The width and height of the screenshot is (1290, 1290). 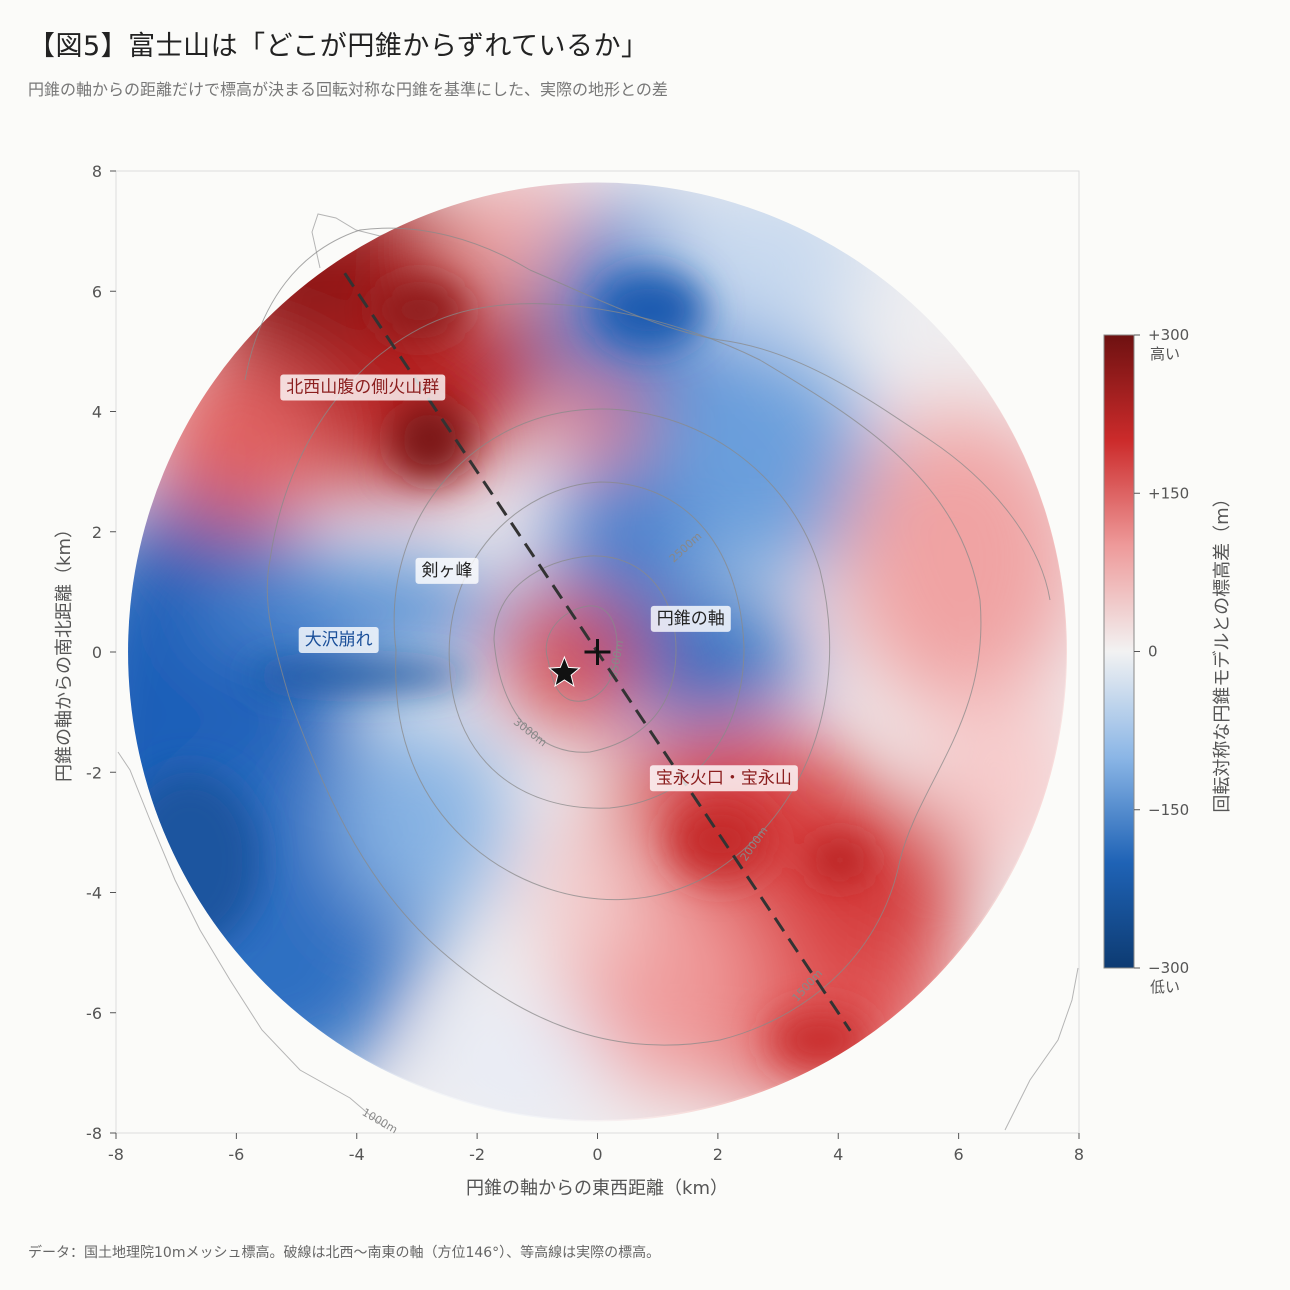 I want to click on contour-2000, so click(x=612, y=654).